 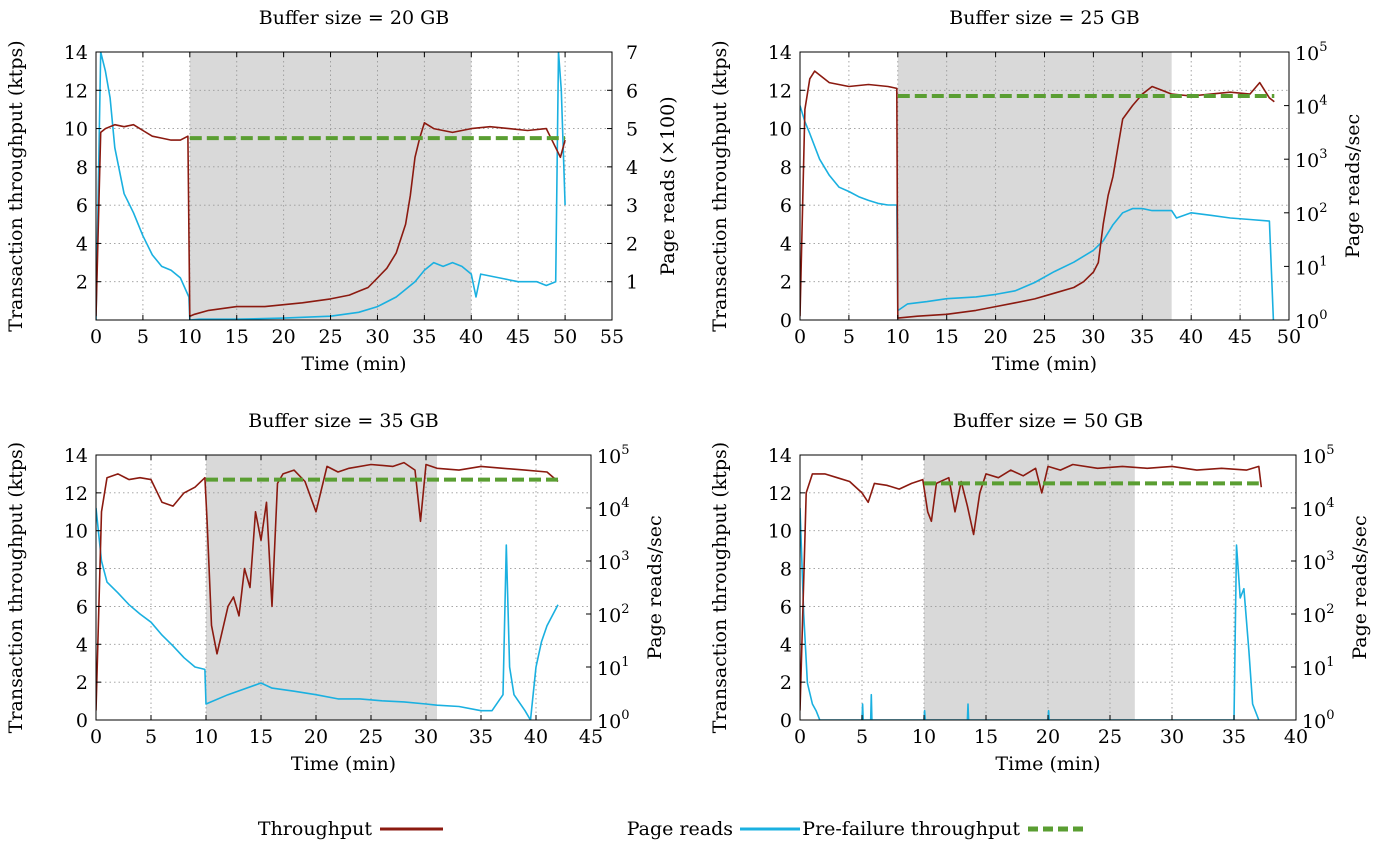 What do you see at coordinates (632, 91) in the screenshot?
I see `y2-tick-label: 6` at bounding box center [632, 91].